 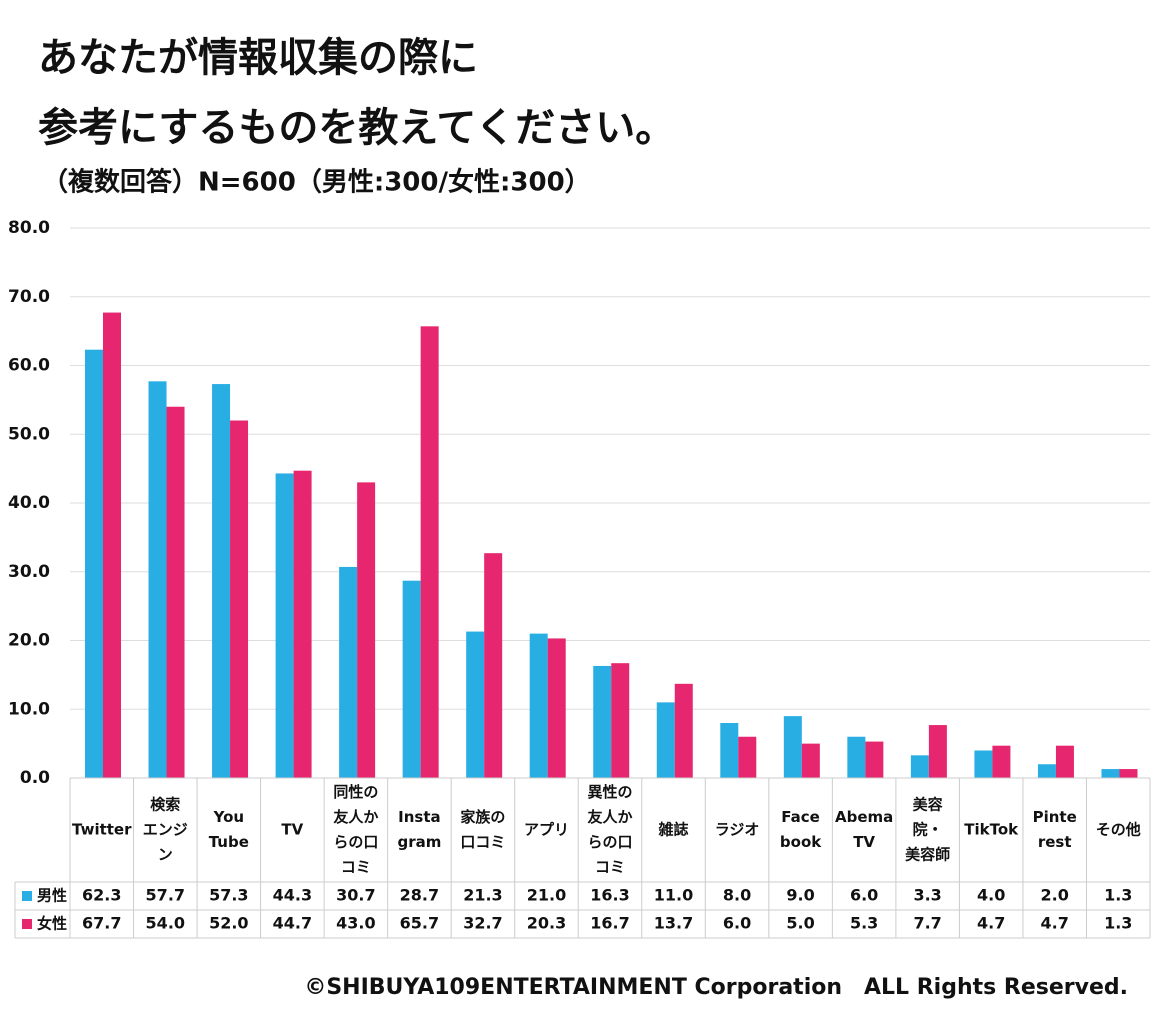 What do you see at coordinates (355, 792) in the screenshot?
I see `x-tick-label: 同性の` at bounding box center [355, 792].